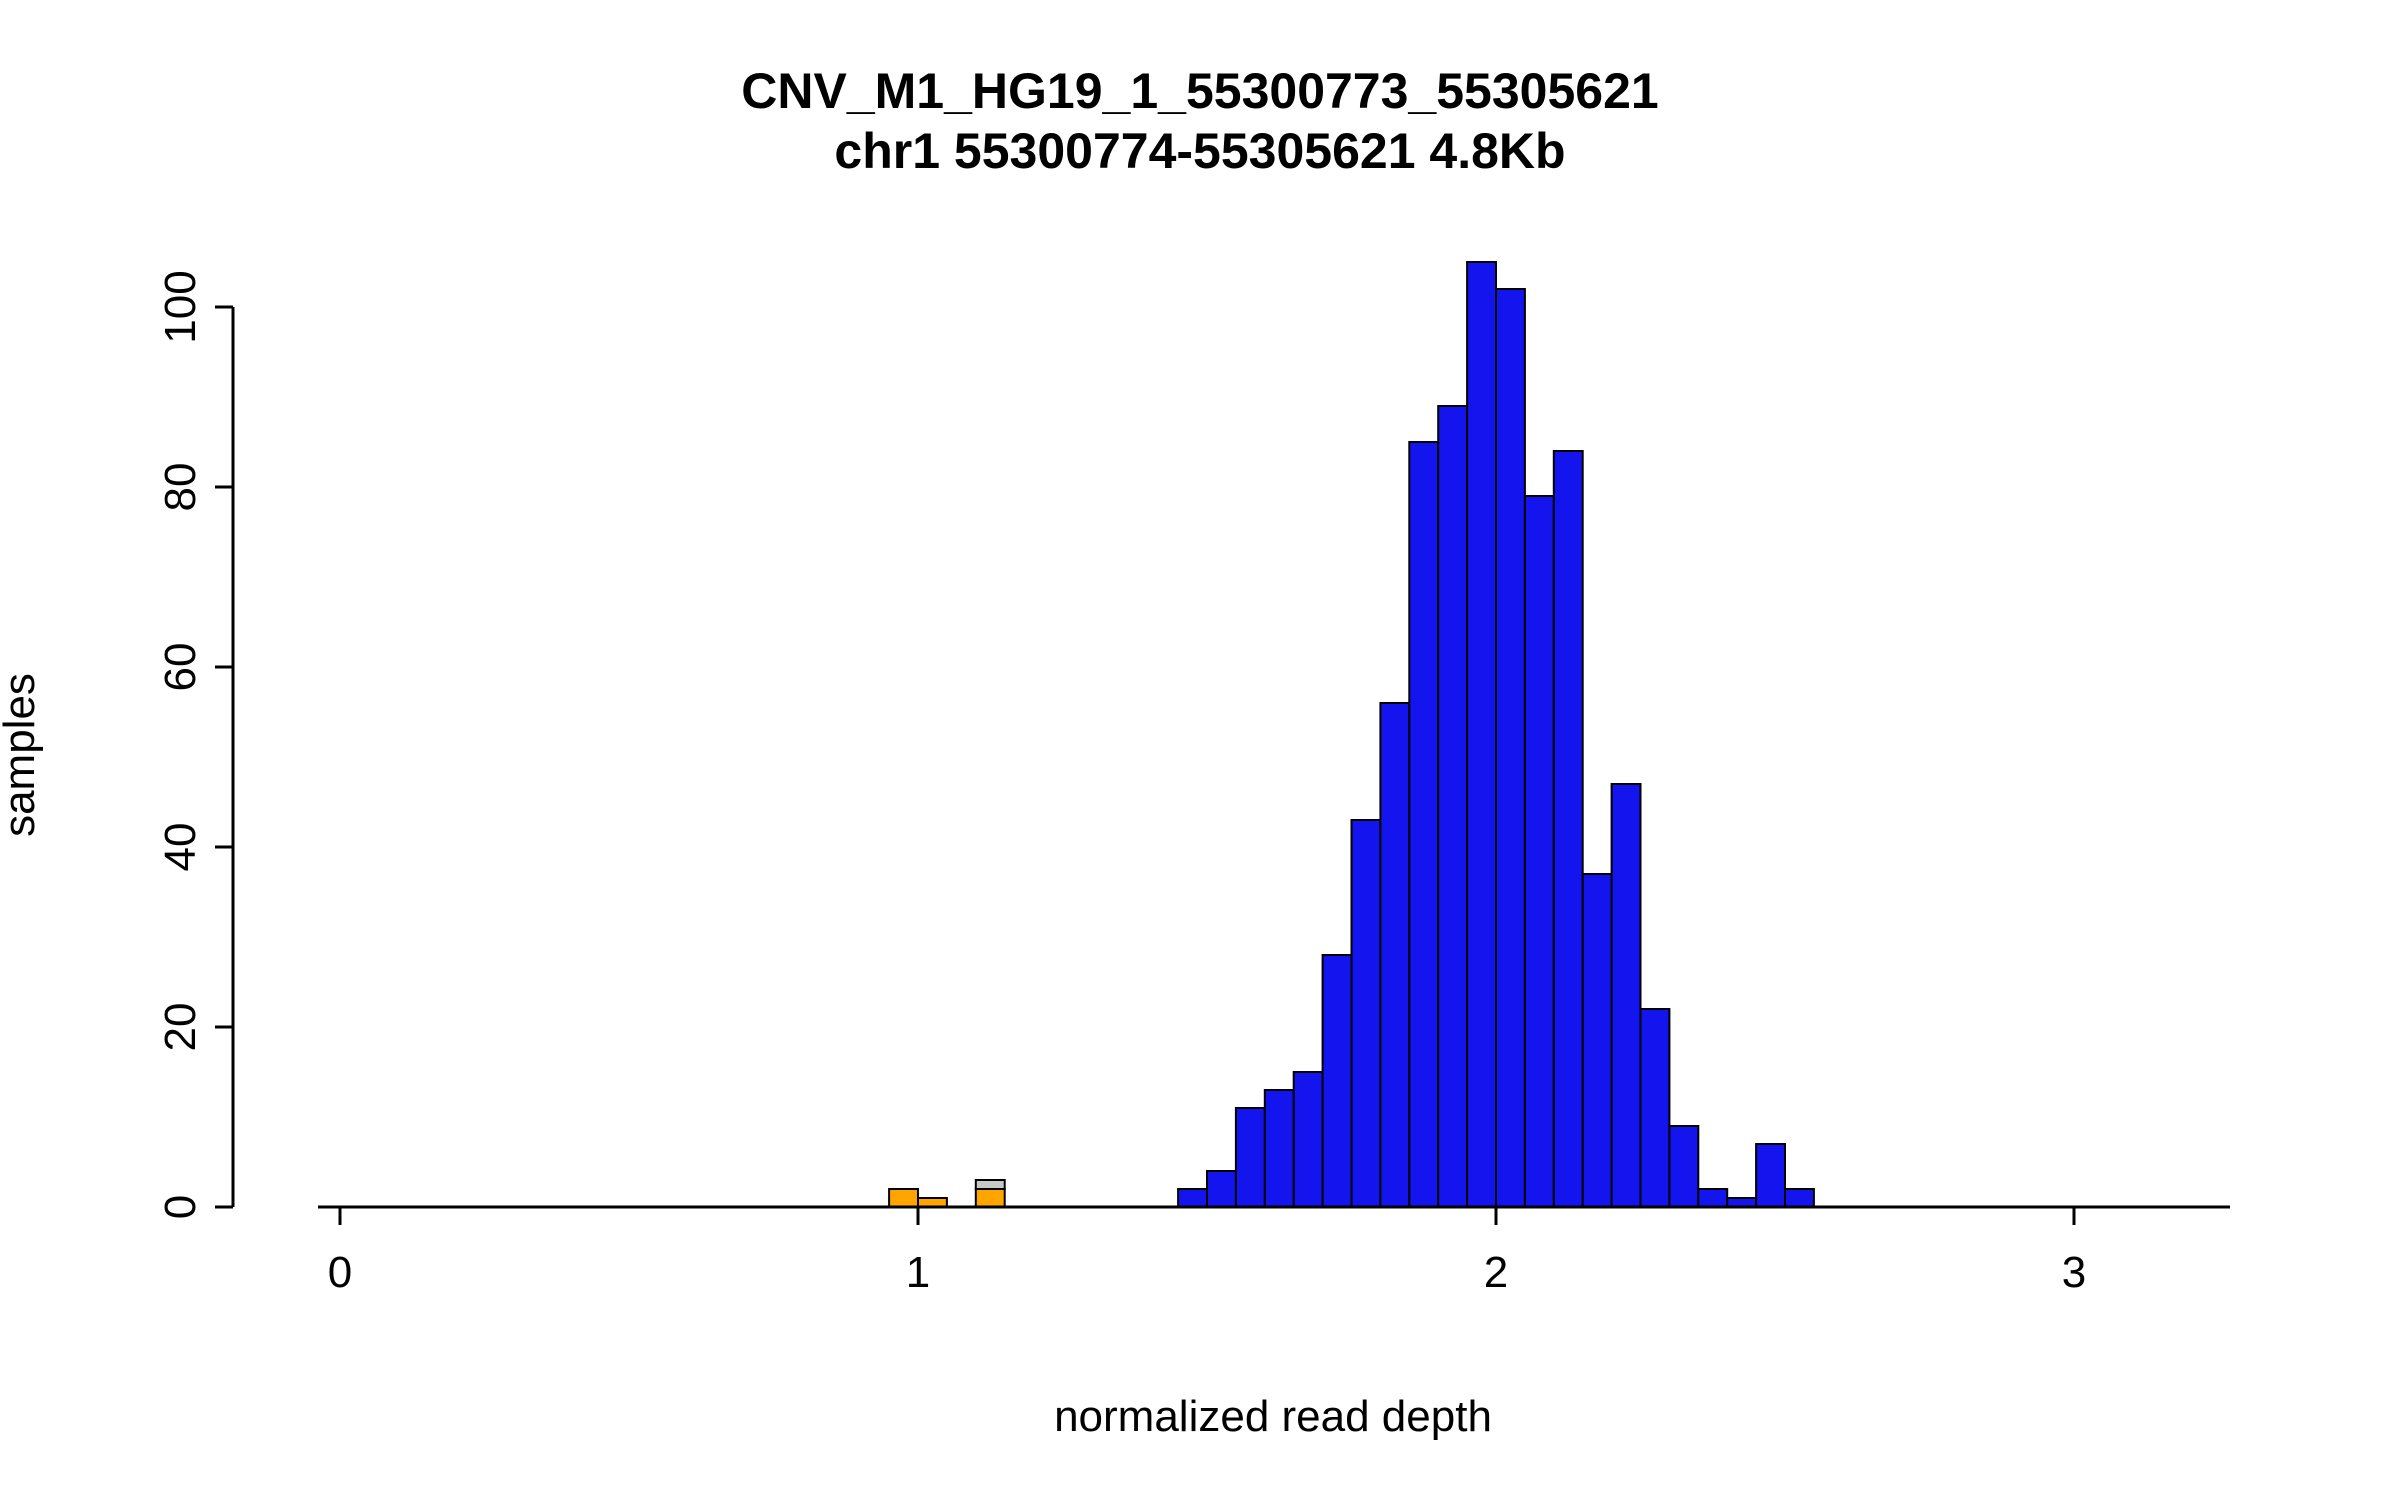  I want to click on x-axis: 0 1 2 3, so click(1274, 1251).